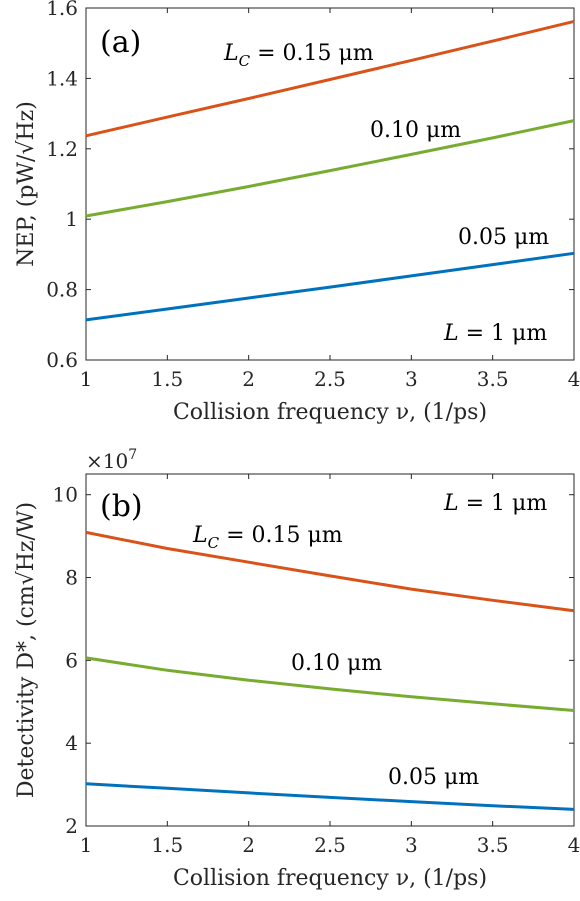 The height and width of the screenshot is (901, 580). I want to click on annotation-l-symbol-a: L, so click(451, 333).